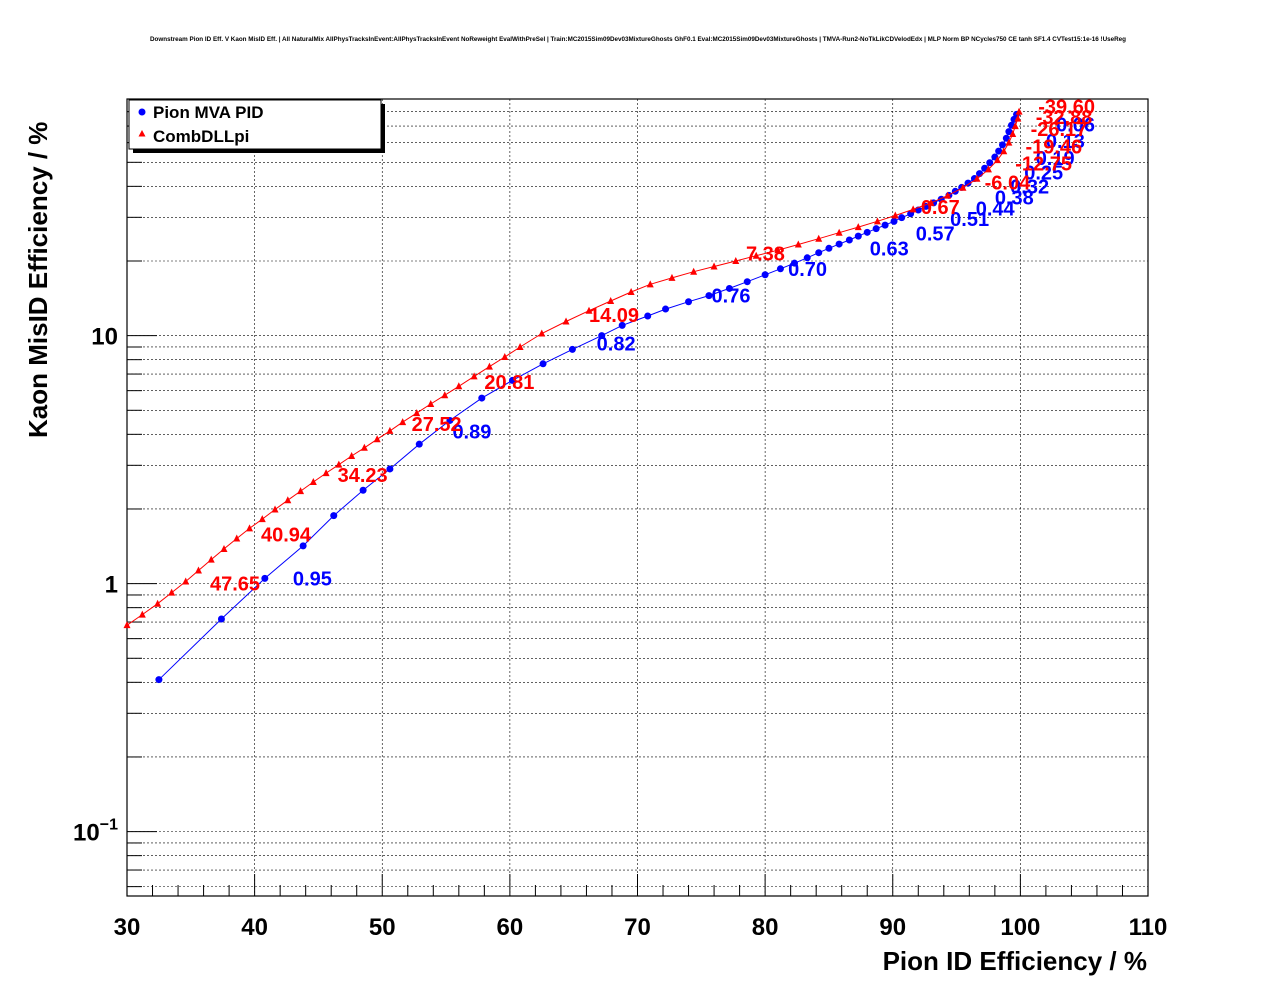 The image size is (1276, 996). What do you see at coordinates (1055, 159) in the screenshot?
I see `point-label: 0.19` at bounding box center [1055, 159].